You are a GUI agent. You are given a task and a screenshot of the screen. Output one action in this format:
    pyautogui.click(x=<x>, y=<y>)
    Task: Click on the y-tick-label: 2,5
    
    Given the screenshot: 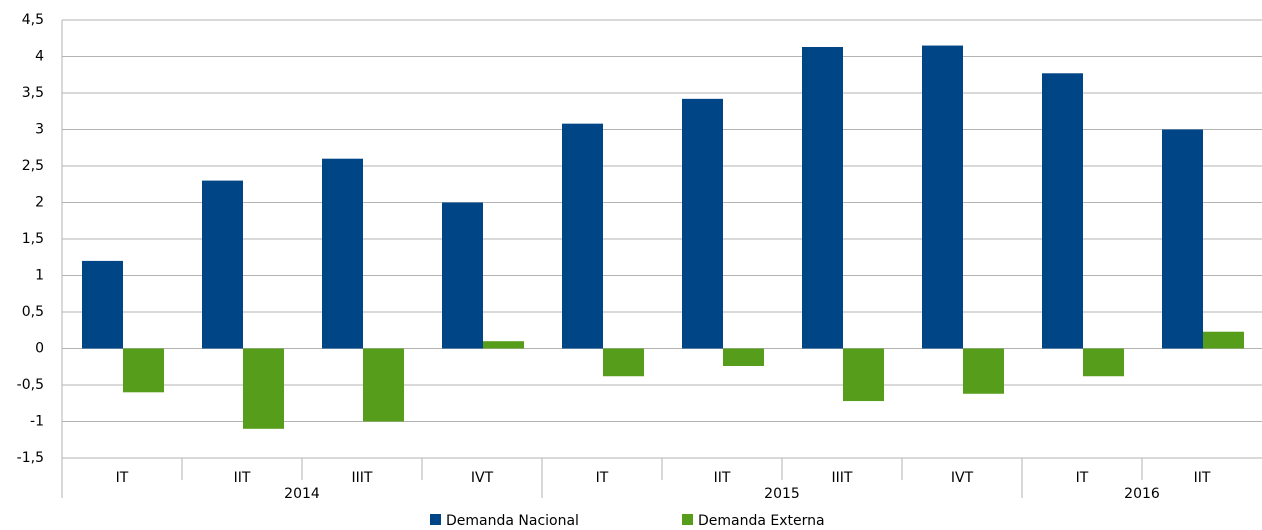 What is the action you would take?
    pyautogui.click(x=33, y=166)
    